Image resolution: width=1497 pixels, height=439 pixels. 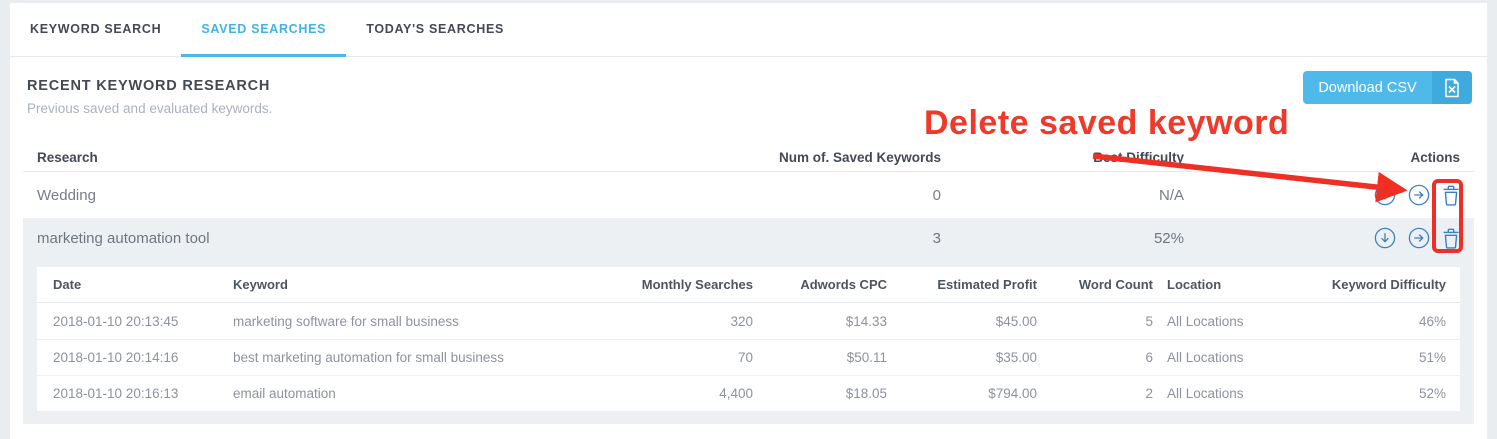 What do you see at coordinates (1012, 393) in the screenshot?
I see `estimated-profit-value: $794.00` at bounding box center [1012, 393].